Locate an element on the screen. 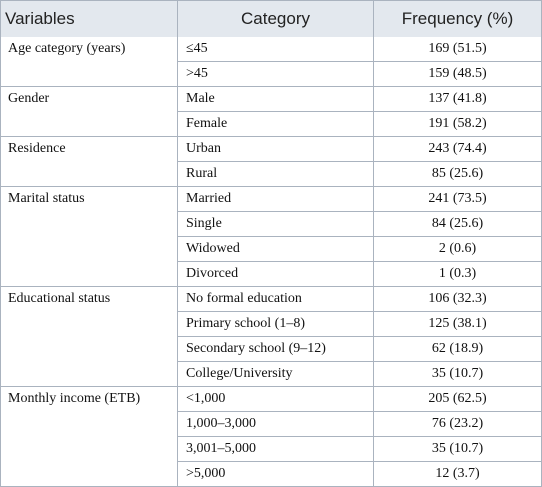 Image resolution: width=542 pixels, height=487 pixels. table-row: >5,000 12 (3.7) is located at coordinates (271, 474).